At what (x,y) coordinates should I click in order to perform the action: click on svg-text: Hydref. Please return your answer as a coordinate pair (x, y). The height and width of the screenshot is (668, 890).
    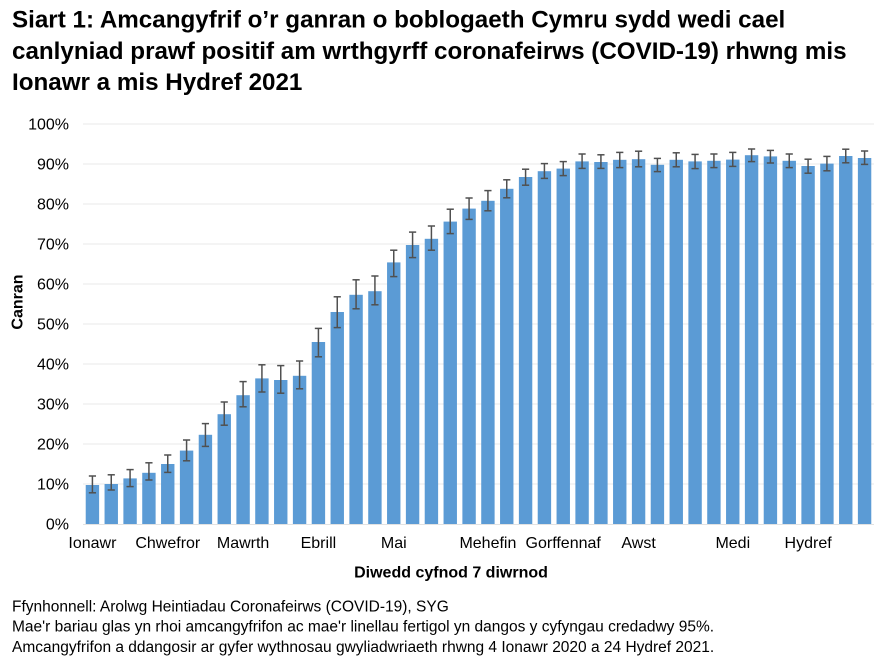
    Looking at the image, I should click on (809, 543).